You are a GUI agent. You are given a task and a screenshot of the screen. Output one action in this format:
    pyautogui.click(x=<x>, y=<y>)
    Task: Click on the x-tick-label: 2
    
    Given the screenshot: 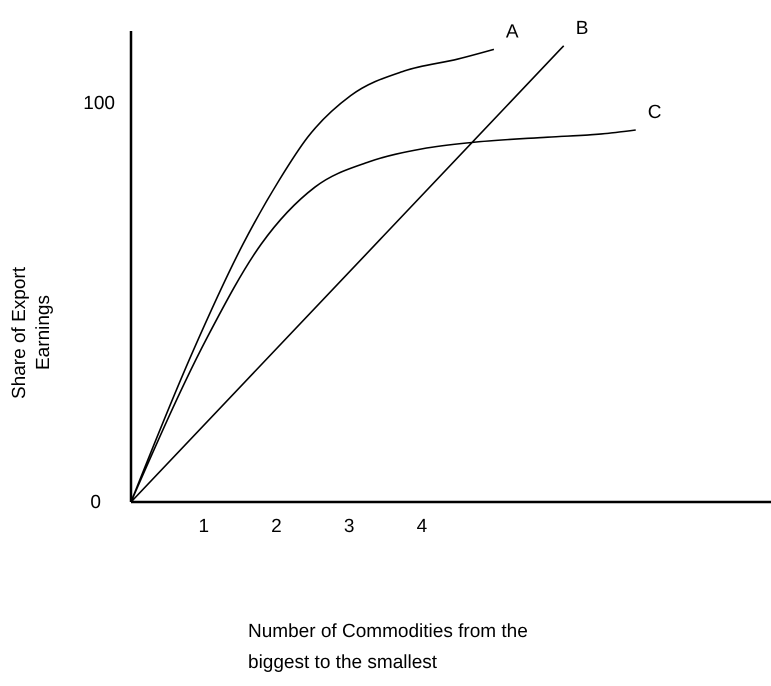 What is the action you would take?
    pyautogui.click(x=276, y=526)
    